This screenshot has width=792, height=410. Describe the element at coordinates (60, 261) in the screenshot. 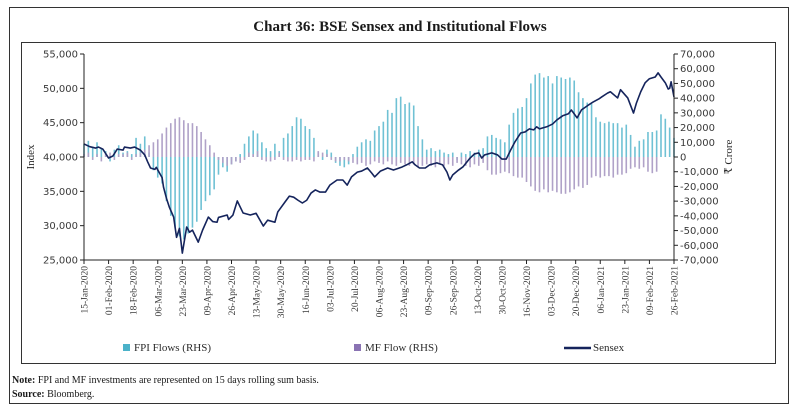

I see `left-tick-label: 25,000` at that location.